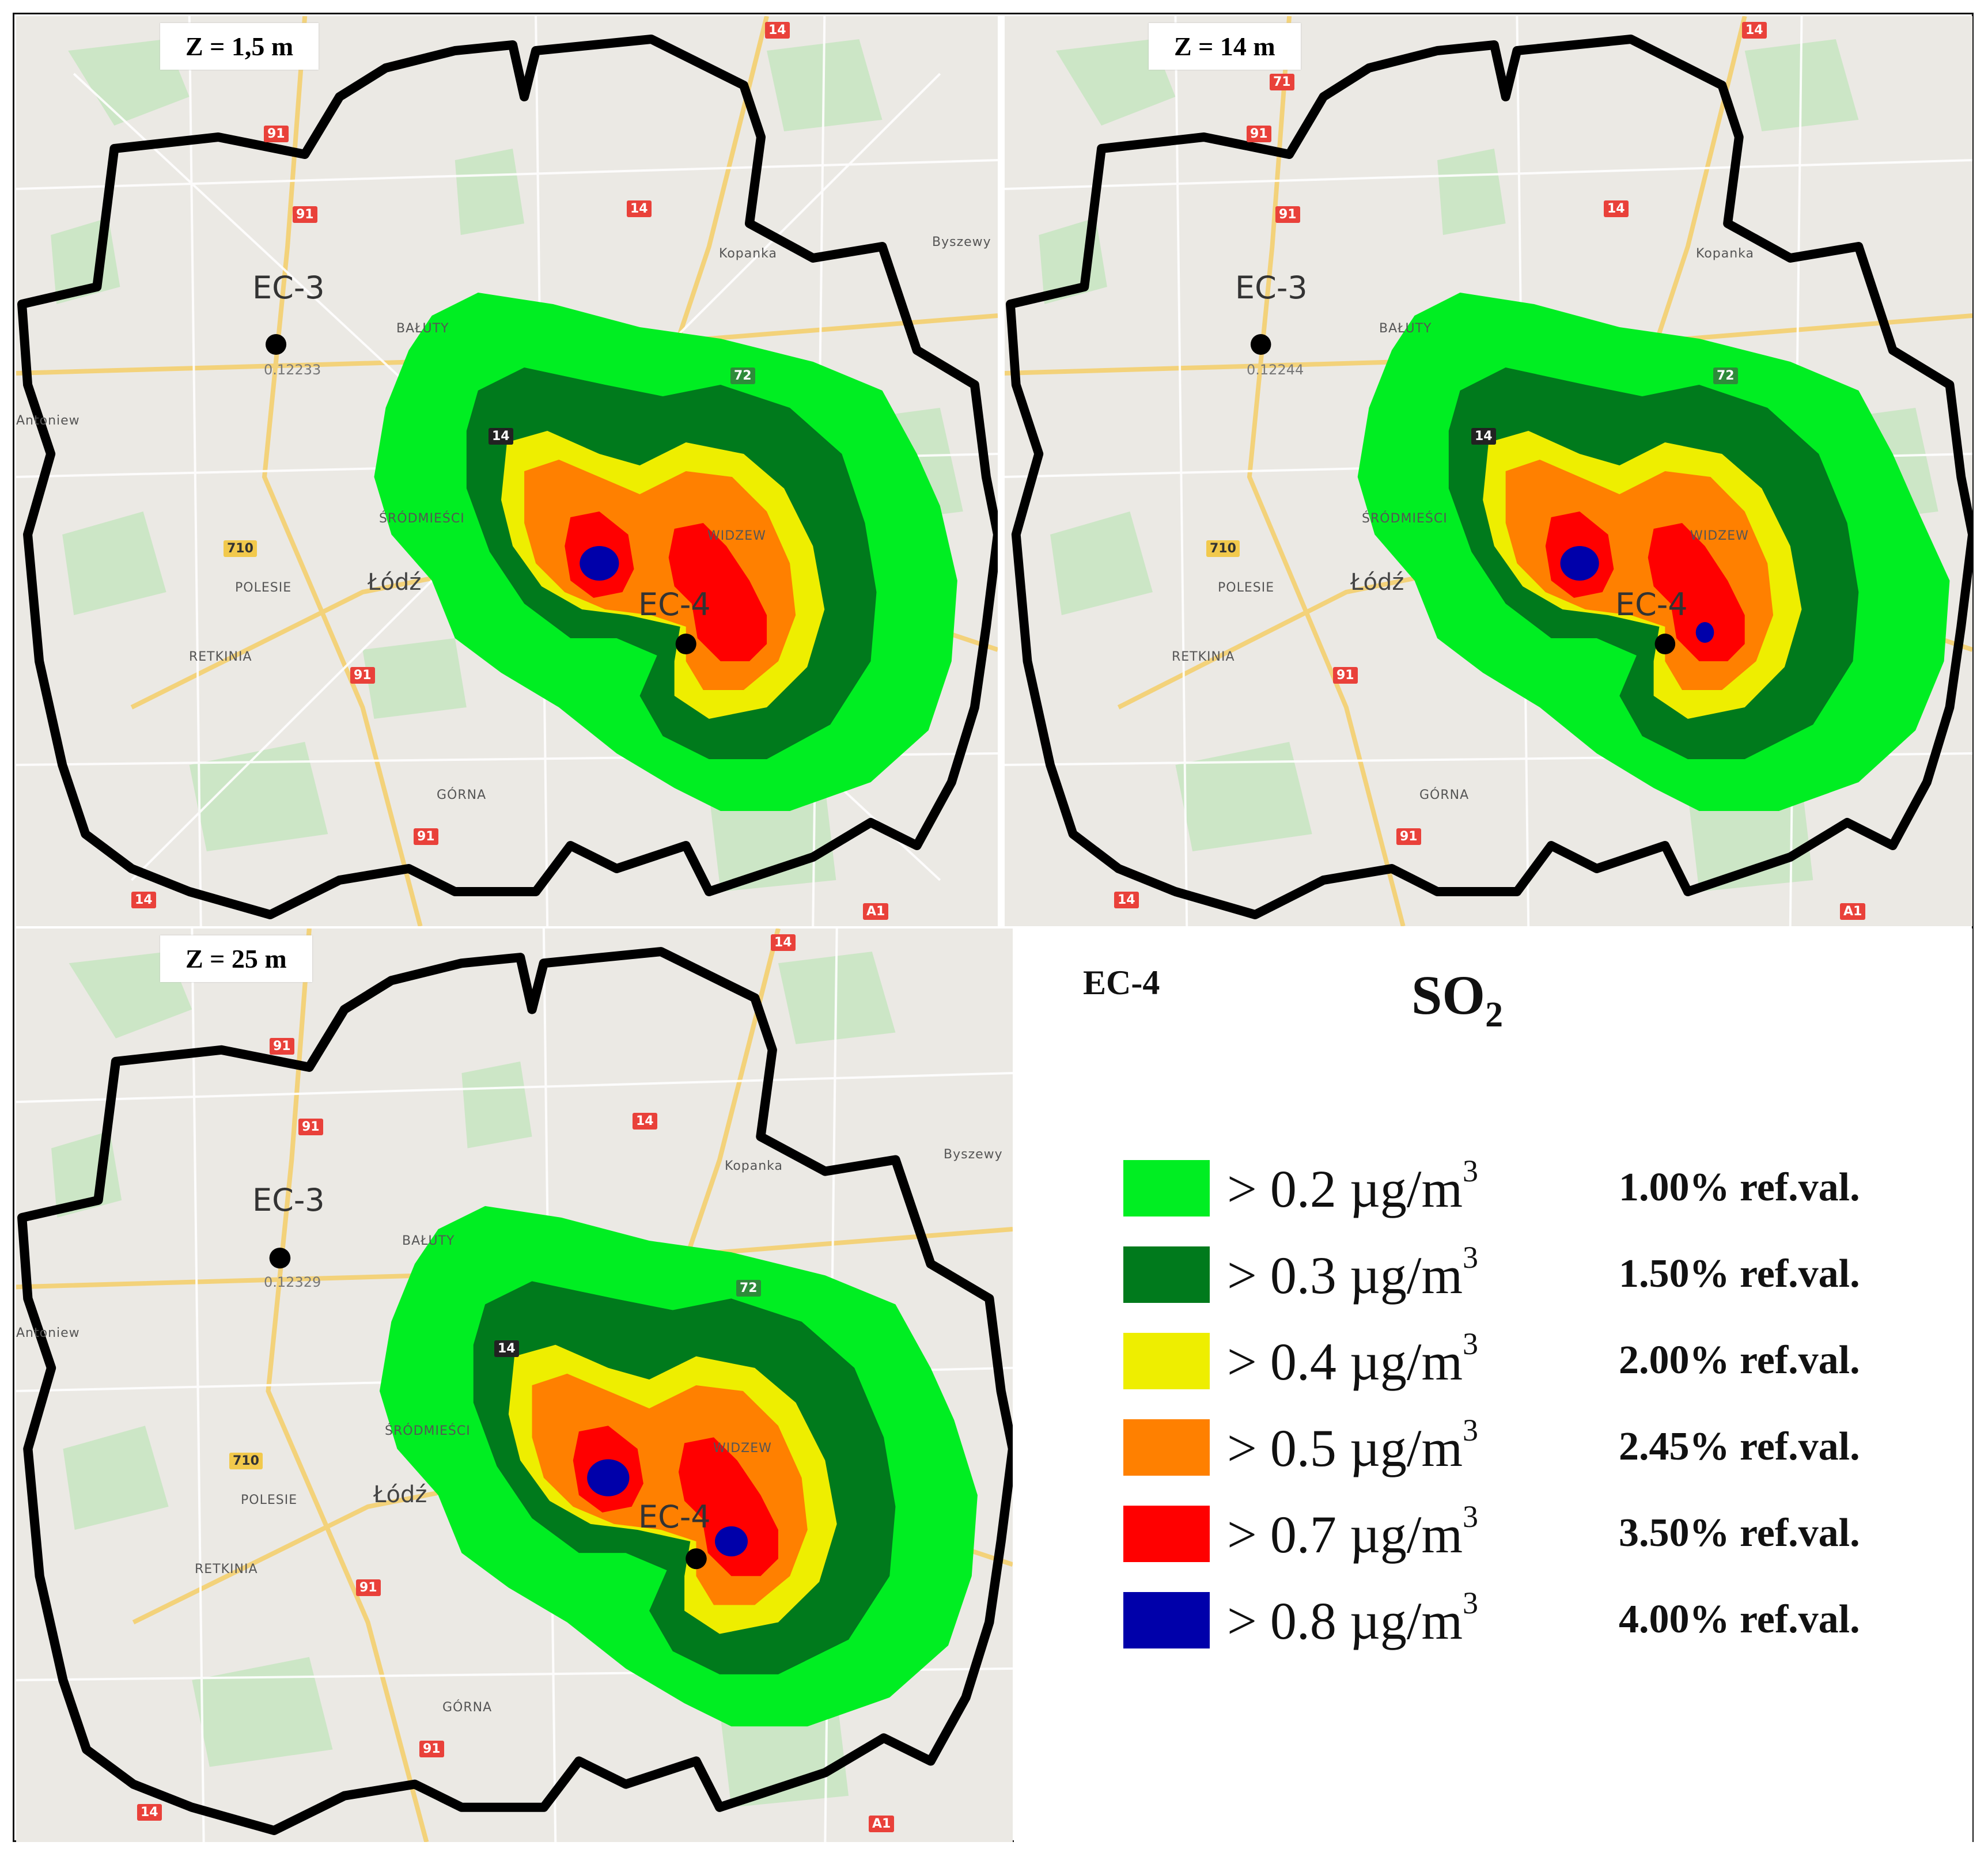  Describe the element at coordinates (1740, 1274) in the screenshot. I see `legend-percent: 1.50% ref.val.` at that location.